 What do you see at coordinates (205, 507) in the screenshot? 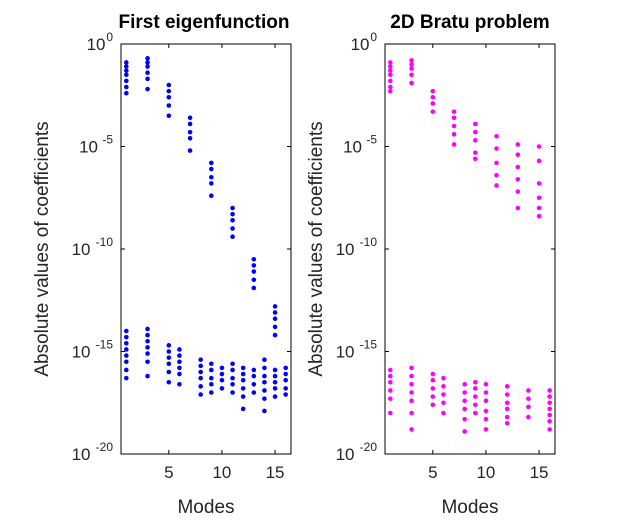
I see `x-axis-label: Modes` at bounding box center [205, 507].